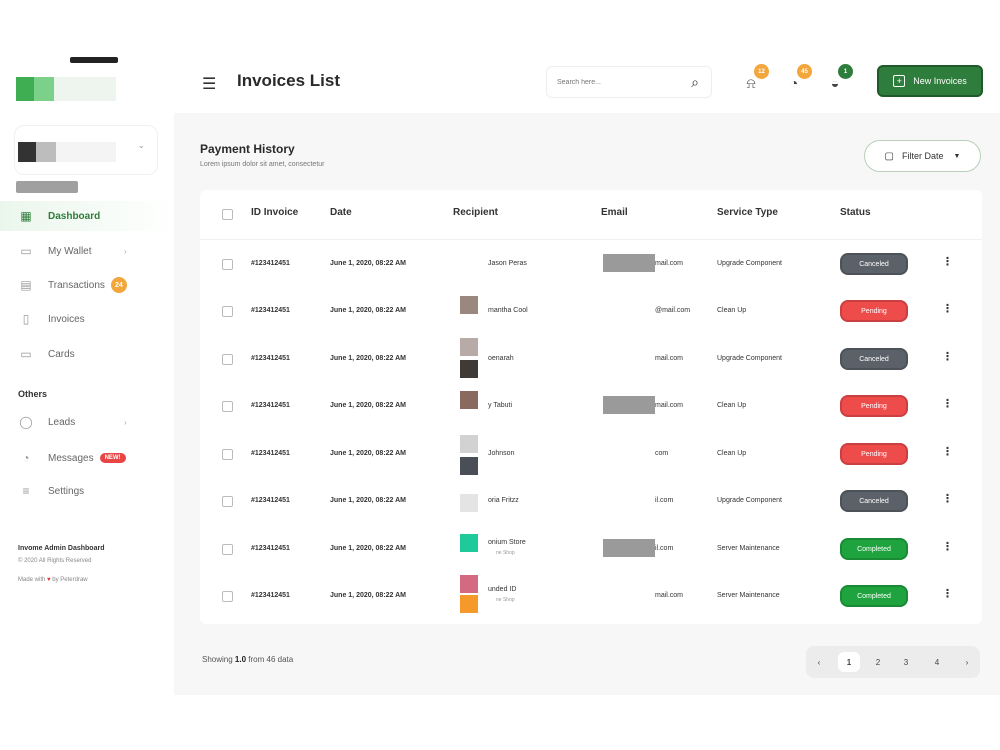  I want to click on bell-icon: ⍾ 12, so click(754, 79).